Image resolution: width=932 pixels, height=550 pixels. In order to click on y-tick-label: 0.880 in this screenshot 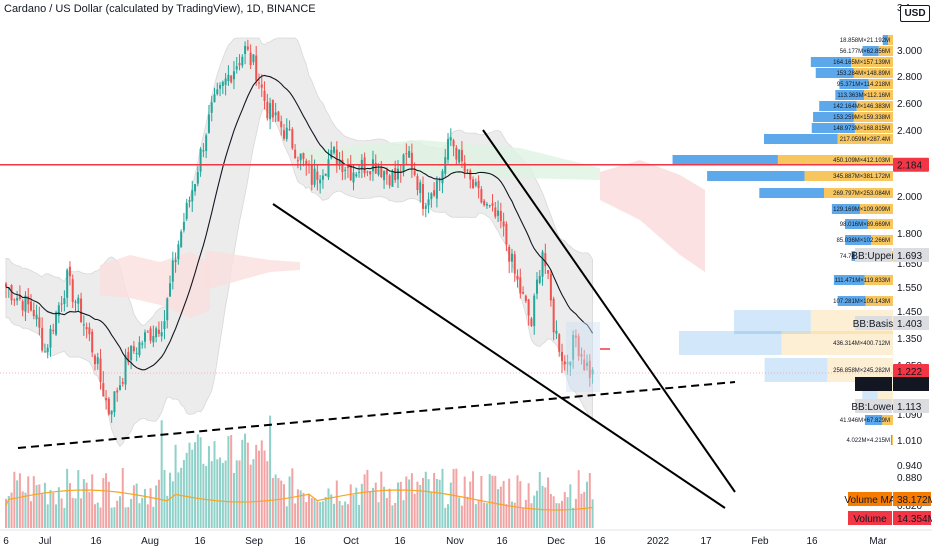, I will do `click(909, 478)`.